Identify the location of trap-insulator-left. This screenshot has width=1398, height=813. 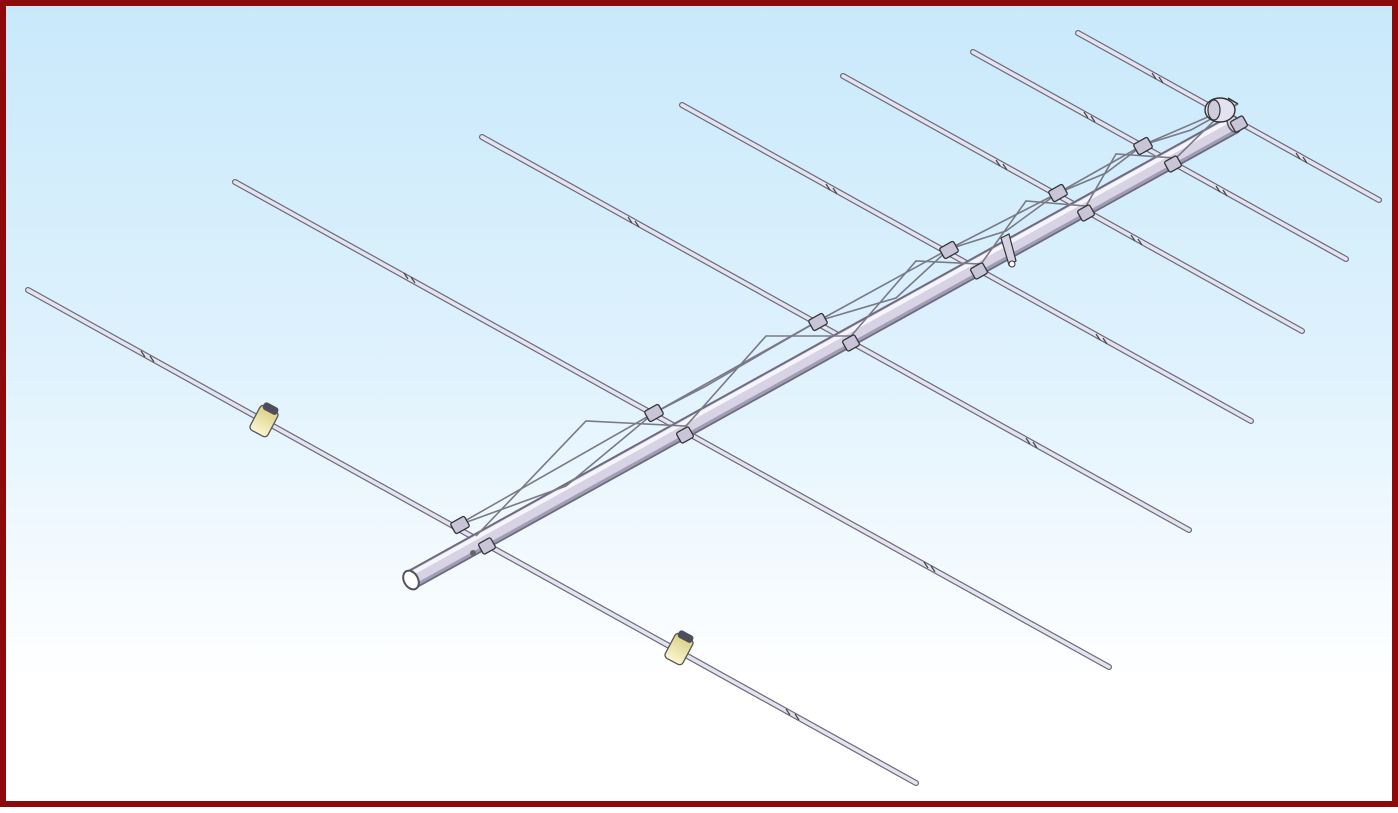
(264, 420).